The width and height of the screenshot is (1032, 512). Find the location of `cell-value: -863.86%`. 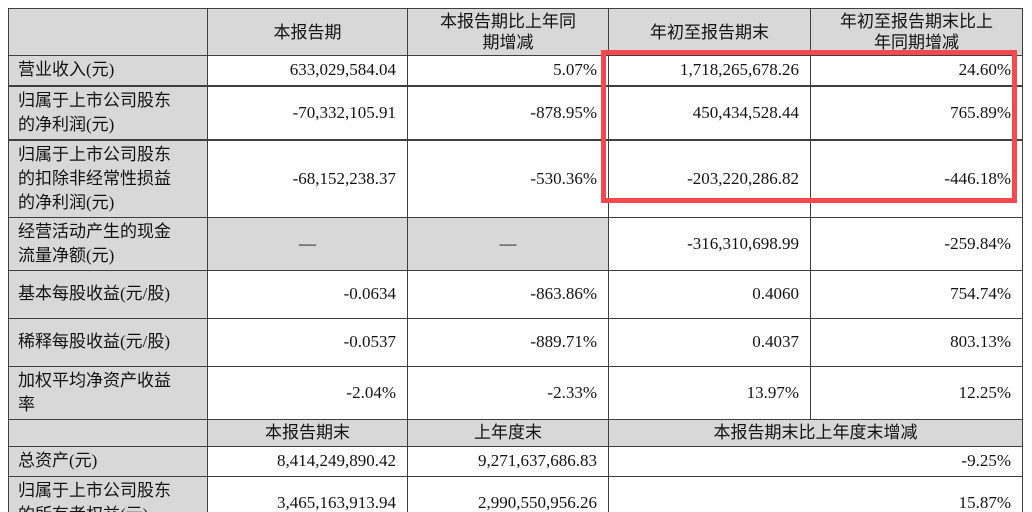

cell-value: -863.86% is located at coordinates (508, 294).